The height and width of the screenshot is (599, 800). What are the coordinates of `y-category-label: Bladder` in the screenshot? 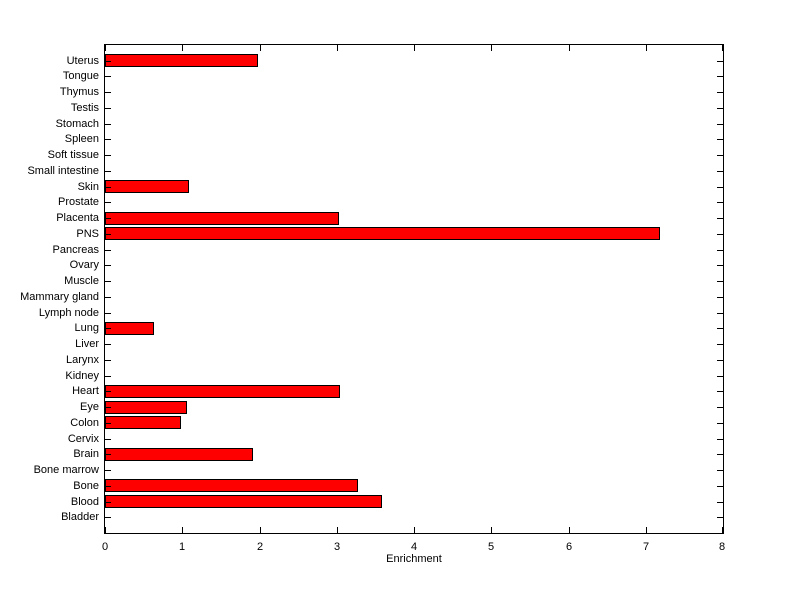 It's located at (80, 517).